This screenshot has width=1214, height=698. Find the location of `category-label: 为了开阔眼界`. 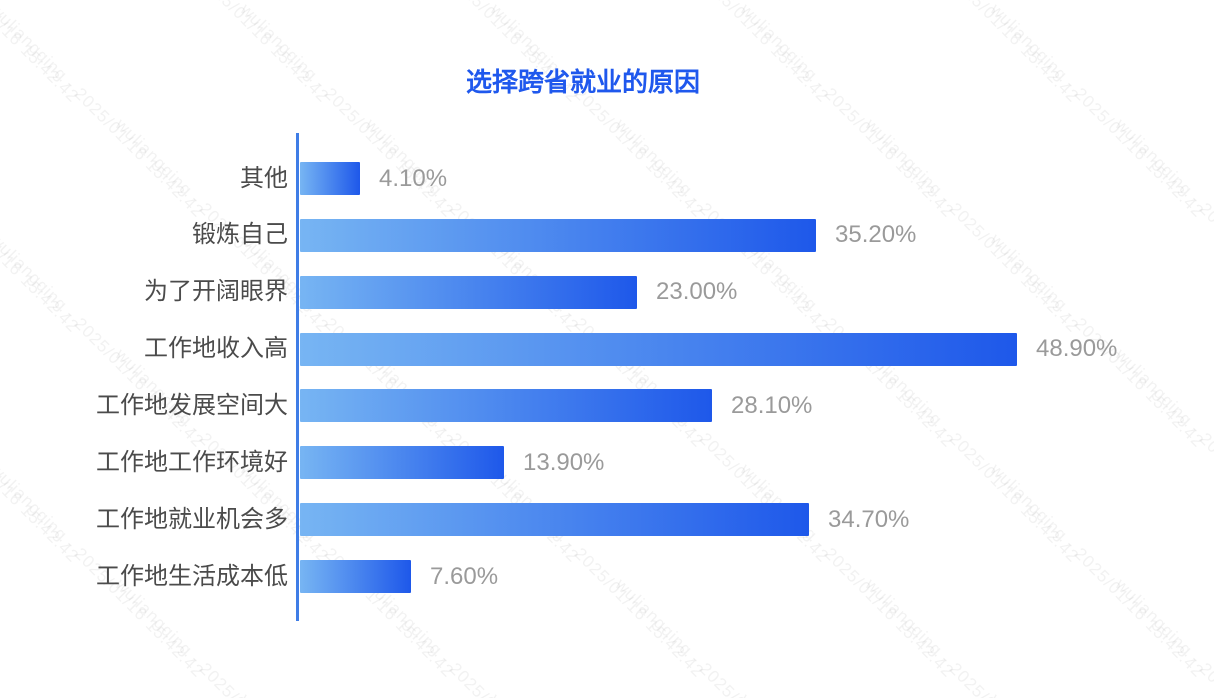

category-label: 为了开阔眼界 is located at coordinates (216, 292).